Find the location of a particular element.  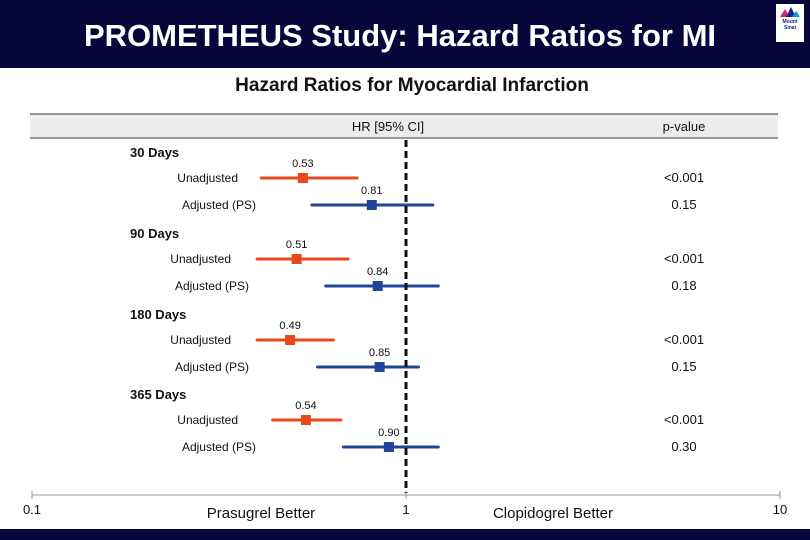

estimate-column-header: HR [95% CI] is located at coordinates (388, 126).